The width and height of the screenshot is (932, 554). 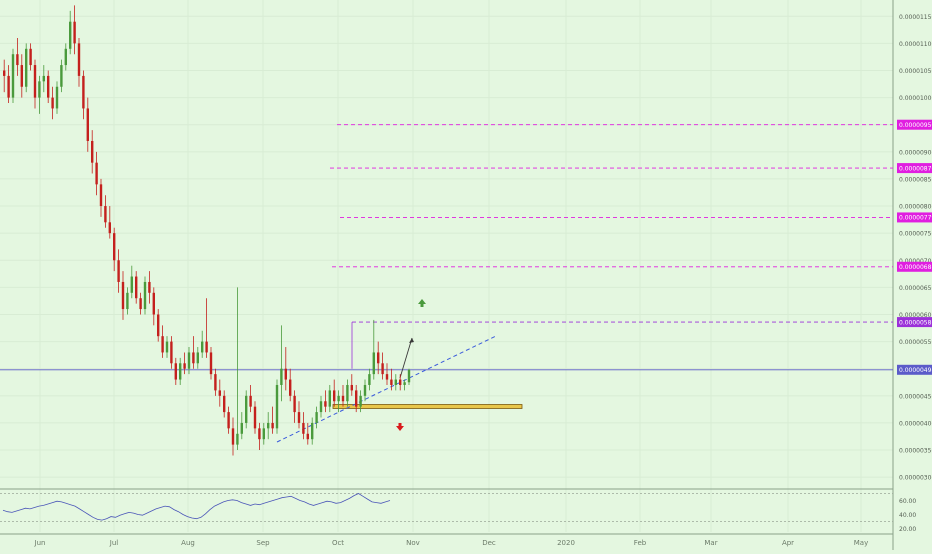 I want to click on ascending-trendline, so click(x=386, y=389).